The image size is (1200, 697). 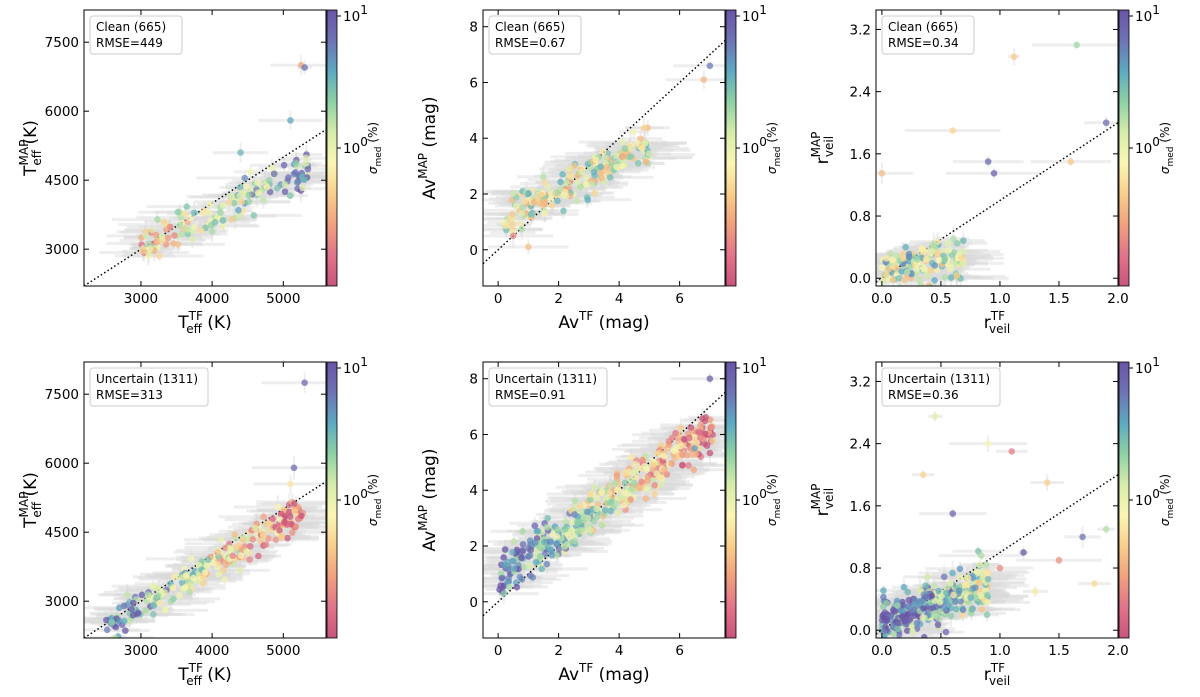 What do you see at coordinates (62, 43) in the screenshot?
I see `y-tick-label: 7500` at bounding box center [62, 43].